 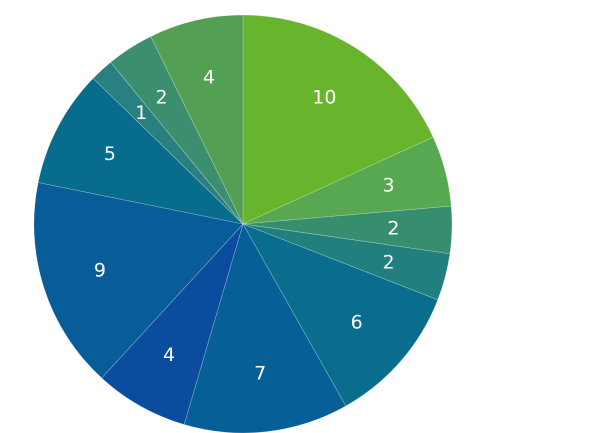 I want to click on pie-slice-label-7: 4, so click(x=169, y=355).